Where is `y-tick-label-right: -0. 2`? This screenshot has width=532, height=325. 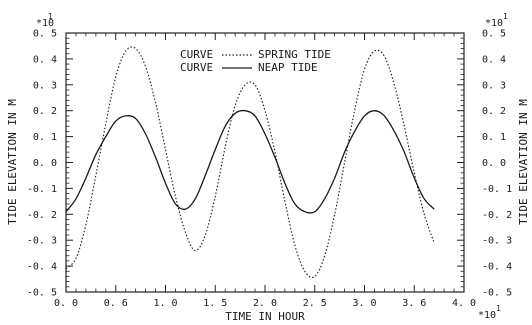
y-tick-label-right: -0. 2 is located at coordinates (497, 215).